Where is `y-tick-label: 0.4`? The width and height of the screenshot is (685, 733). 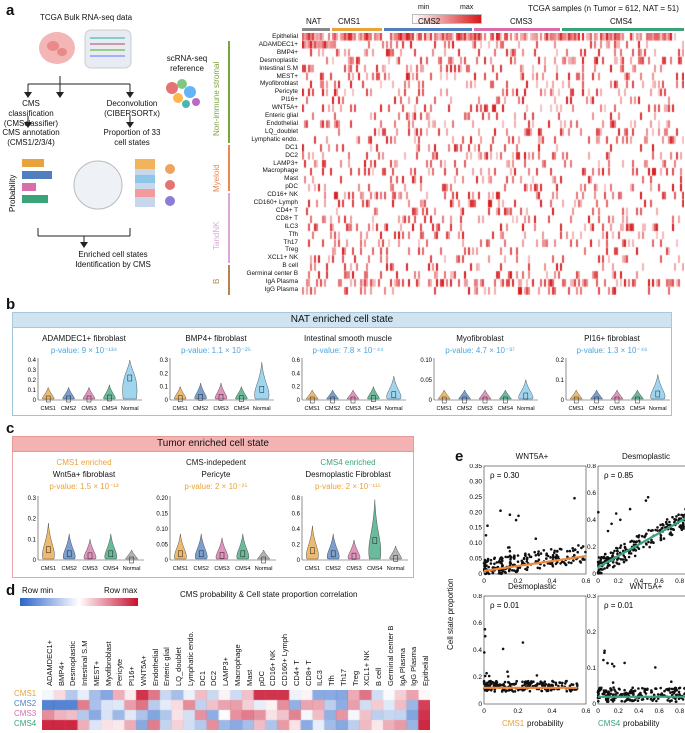 y-tick-label: 0.4 is located at coordinates (477, 650).